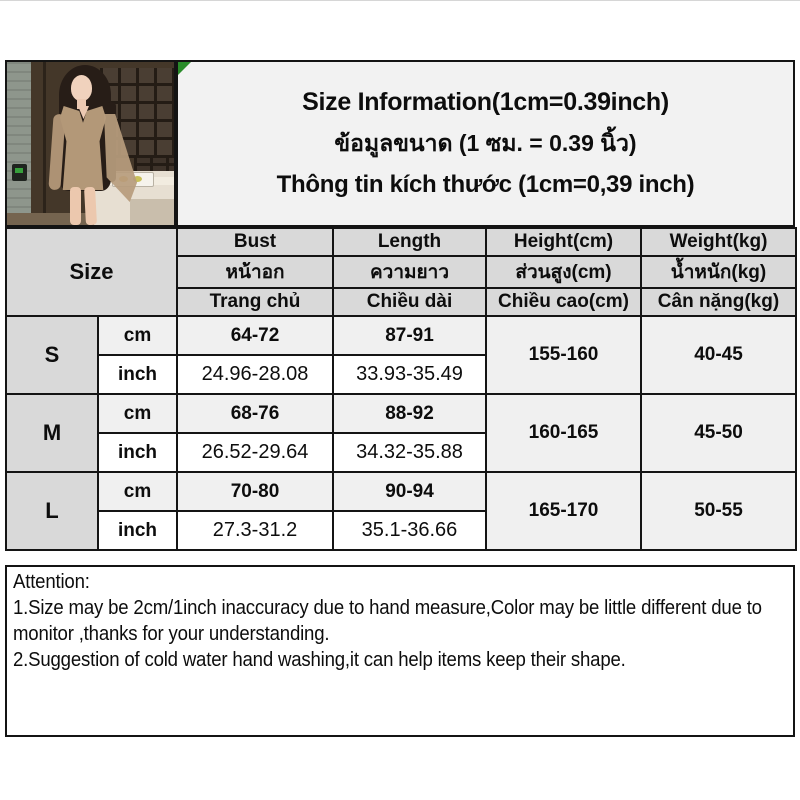 The width and height of the screenshot is (800, 800). What do you see at coordinates (485, 102) in the screenshot?
I see `title-english: Size Information(1cm=0.39inch)` at bounding box center [485, 102].